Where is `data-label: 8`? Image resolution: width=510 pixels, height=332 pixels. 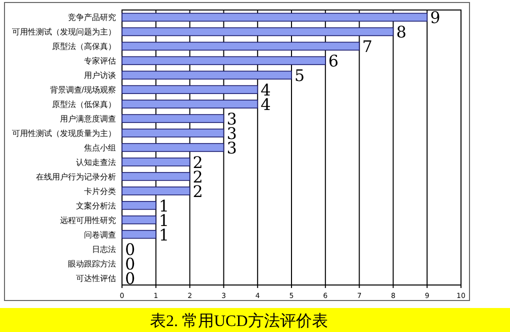
data-label: 8 is located at coordinates (401, 32).